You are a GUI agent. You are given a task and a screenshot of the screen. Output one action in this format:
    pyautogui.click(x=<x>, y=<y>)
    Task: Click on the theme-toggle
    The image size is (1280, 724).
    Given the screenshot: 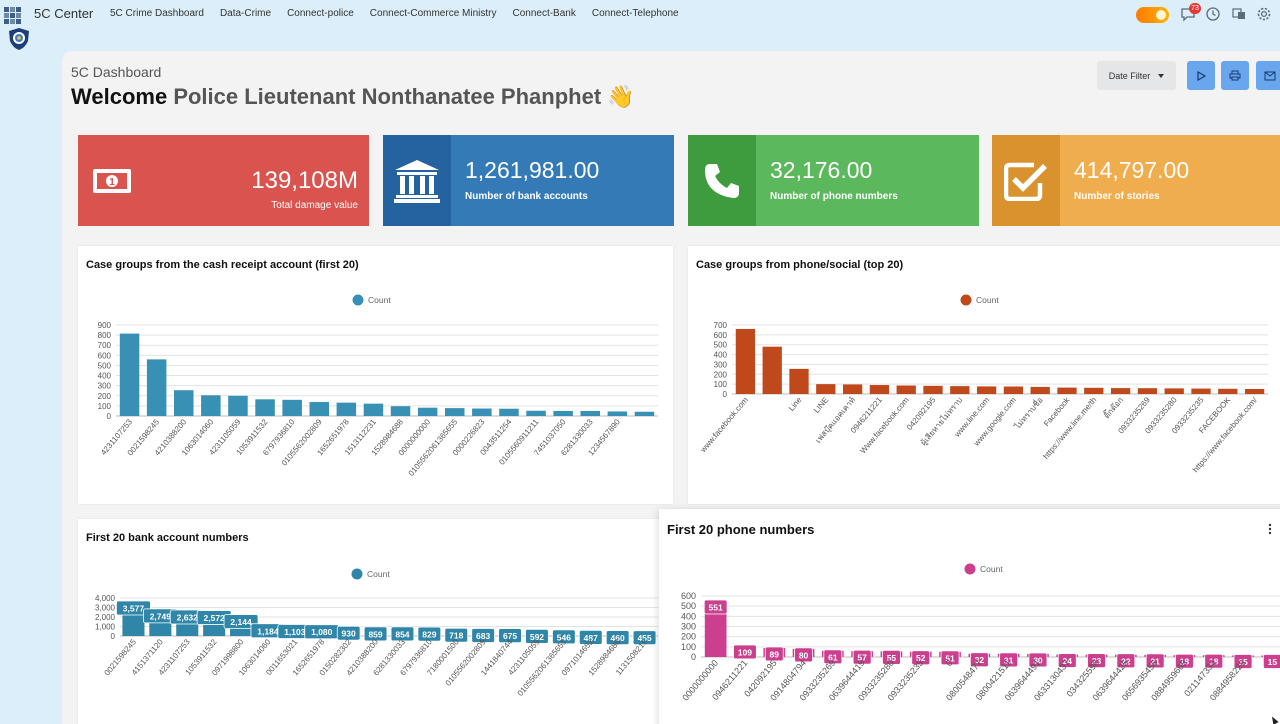 What is the action you would take?
    pyautogui.click(x=1152, y=15)
    